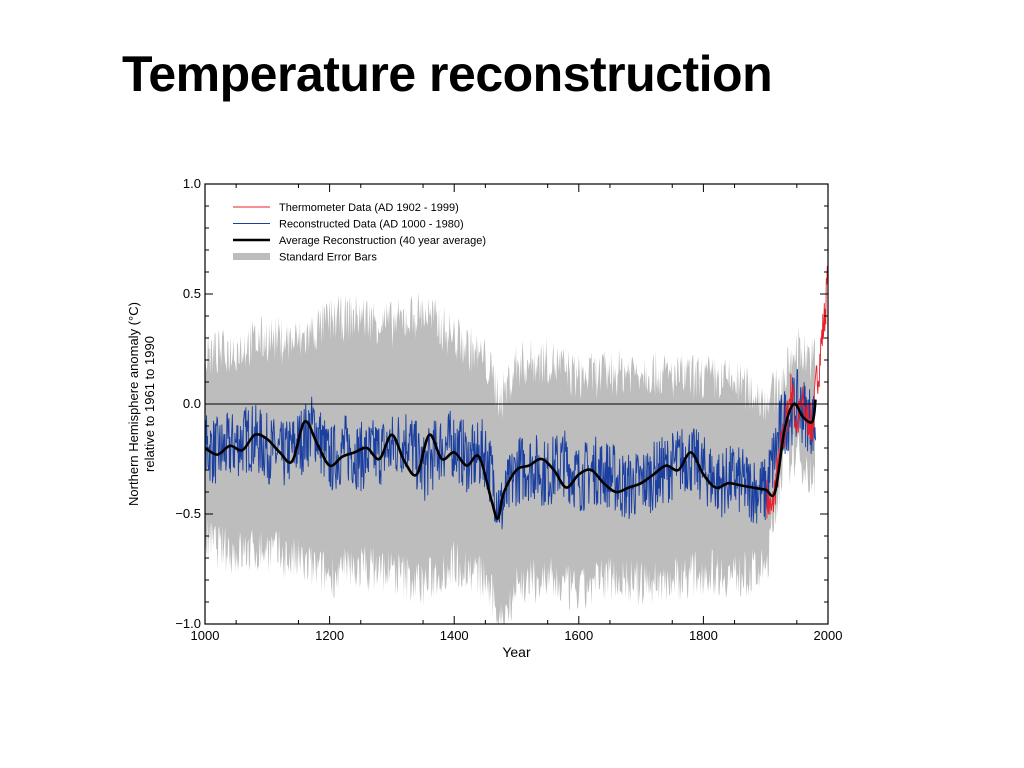 The height and width of the screenshot is (768, 1024). Describe the element at coordinates (454, 635) in the screenshot. I see `x-tick-label: 1400` at that location.